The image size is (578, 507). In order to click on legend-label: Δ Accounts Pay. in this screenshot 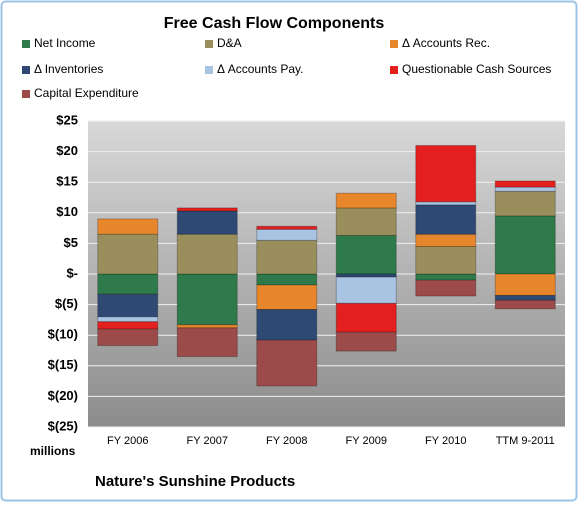, I will do `click(260, 69)`.